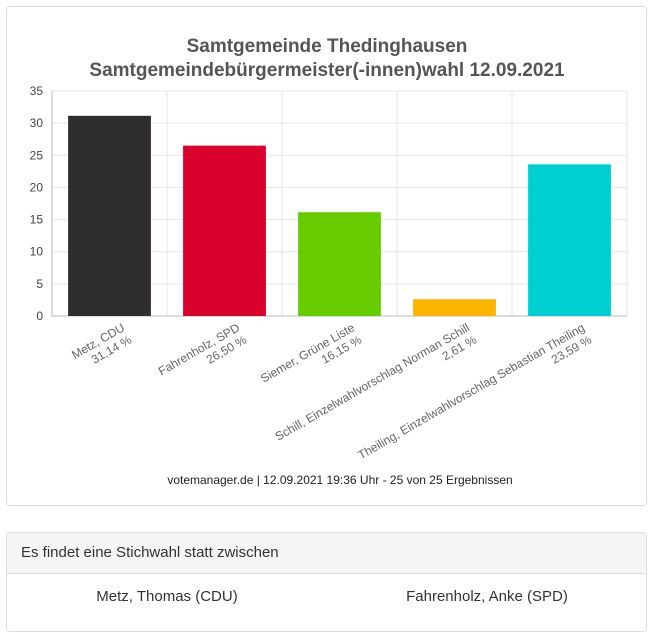  I want to click on runoff-candidate: Metz, Thomas (CDU), so click(167, 596).